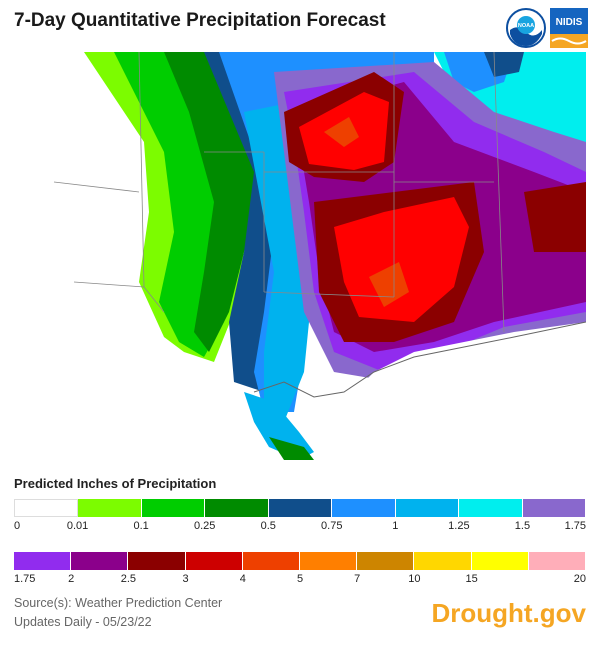  Describe the element at coordinates (141, 526) in the screenshot. I see `legend-label: 0.1` at that location.